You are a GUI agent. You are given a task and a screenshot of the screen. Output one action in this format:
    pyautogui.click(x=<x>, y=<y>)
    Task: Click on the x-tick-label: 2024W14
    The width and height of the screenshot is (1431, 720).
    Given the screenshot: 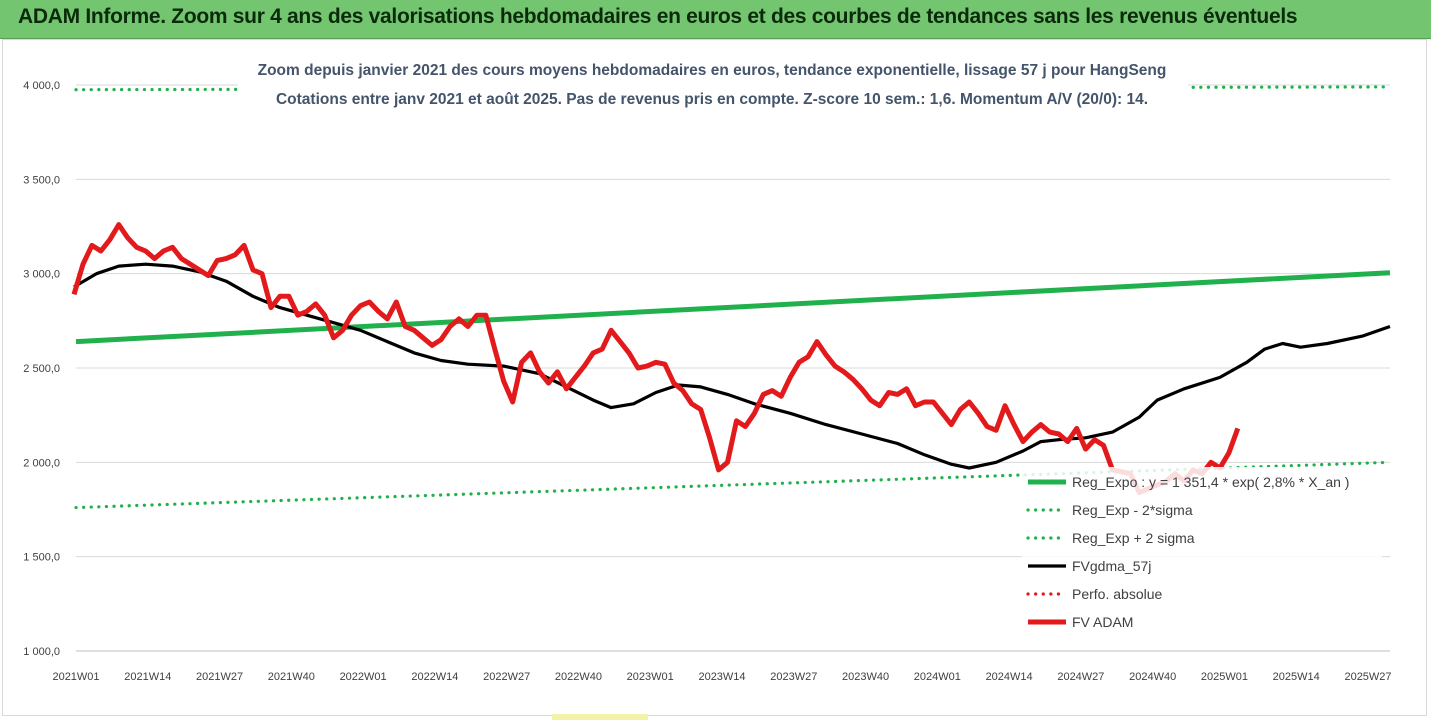 What is the action you would take?
    pyautogui.click(x=1009, y=677)
    